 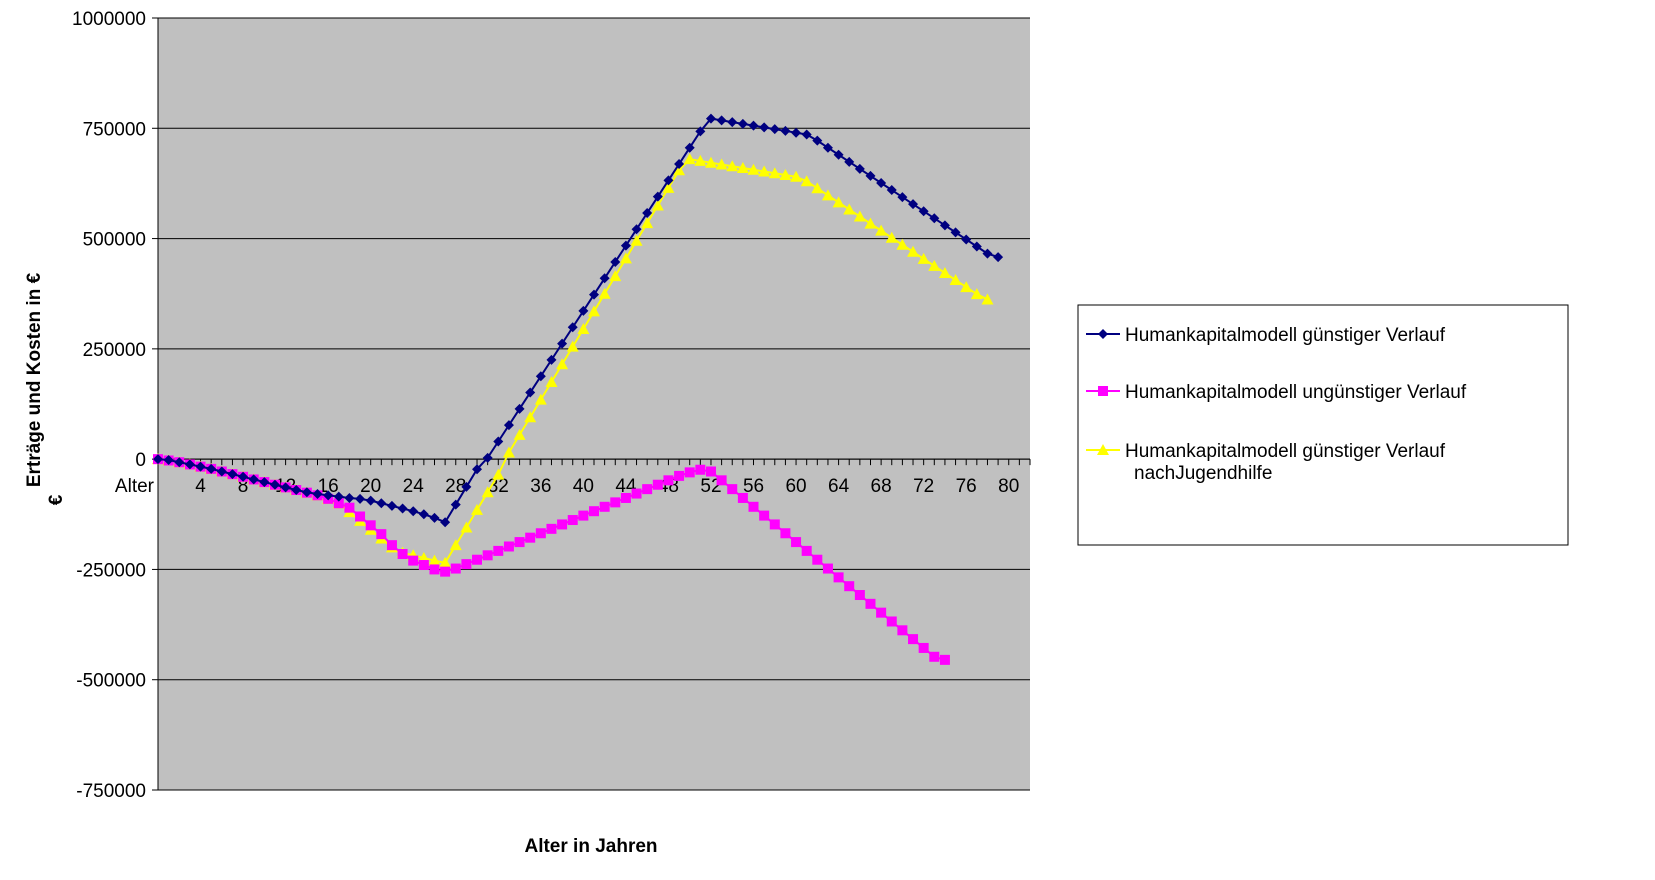 I want to click on x-tick-label: 80, so click(x=1008, y=486).